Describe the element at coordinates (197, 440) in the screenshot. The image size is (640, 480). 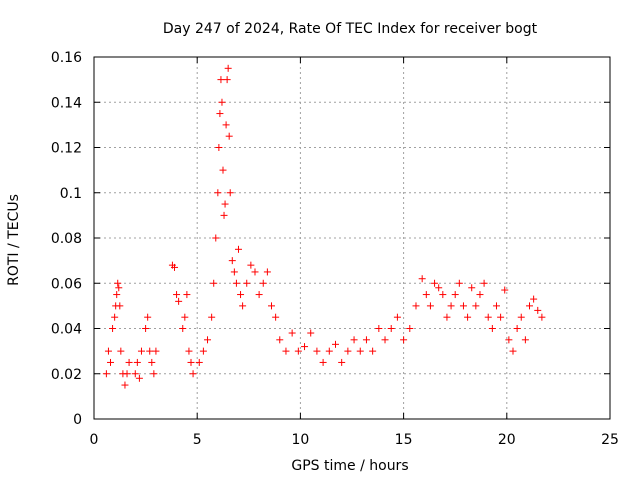
I see `x-tick-label: 5` at that location.